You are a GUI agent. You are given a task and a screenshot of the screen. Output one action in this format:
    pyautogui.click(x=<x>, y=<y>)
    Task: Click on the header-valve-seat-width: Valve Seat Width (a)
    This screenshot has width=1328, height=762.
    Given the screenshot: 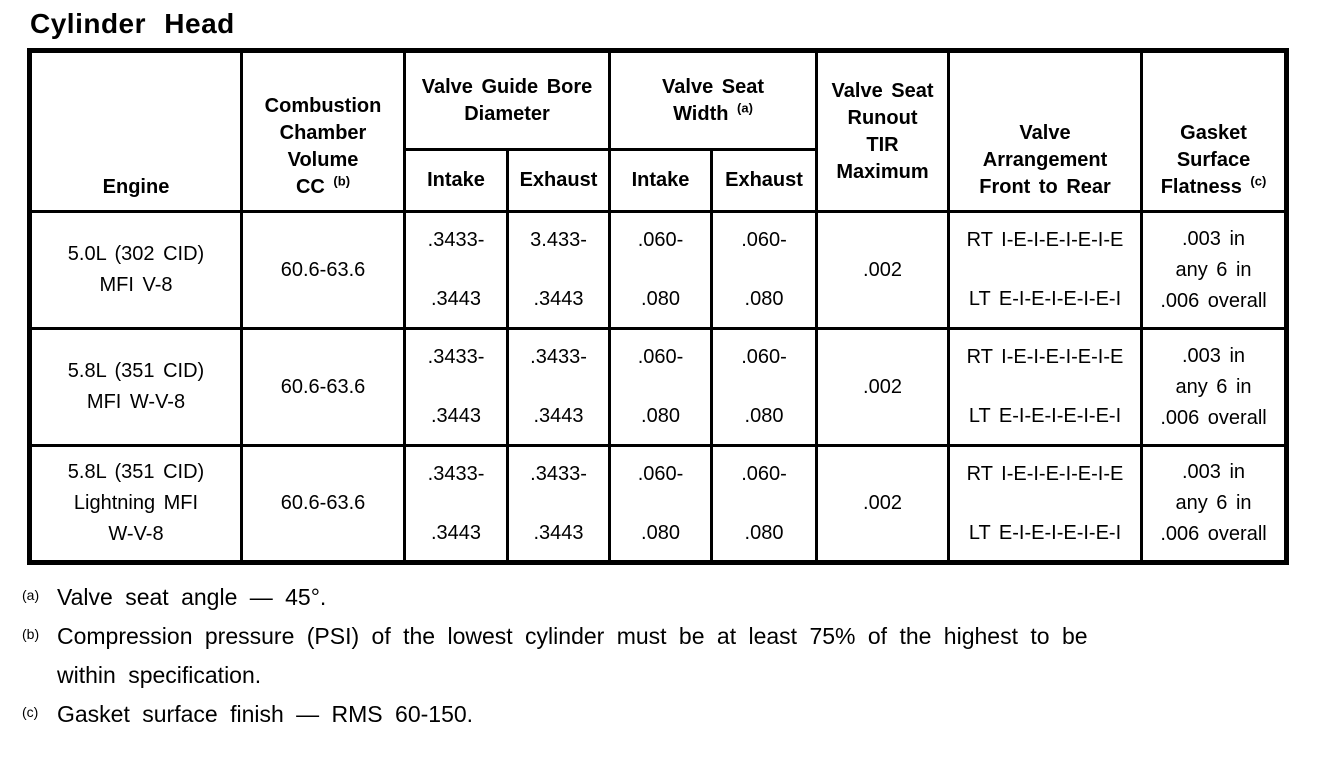 What is the action you would take?
    pyautogui.click(x=713, y=100)
    